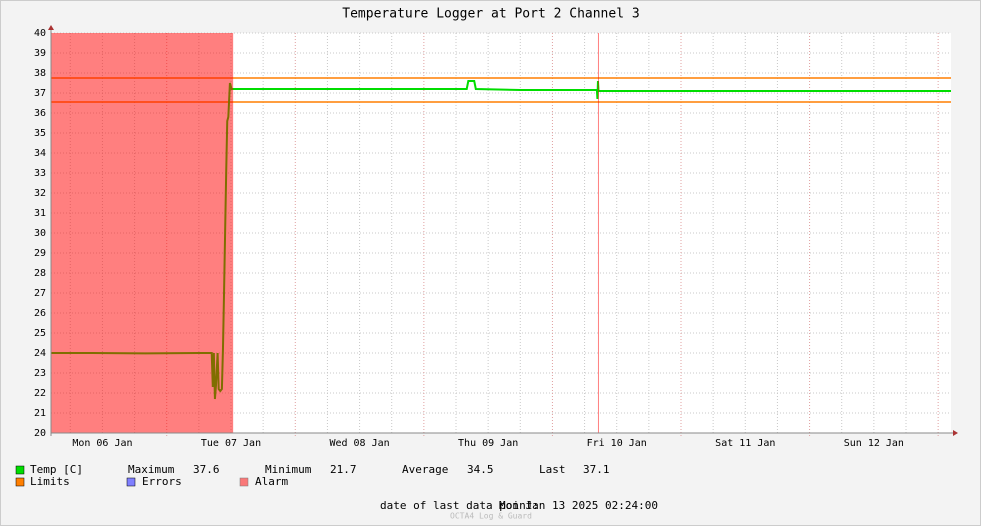 This screenshot has width=981, height=526. What do you see at coordinates (40, 293) in the screenshot?
I see `y-tick-label: 27` at bounding box center [40, 293].